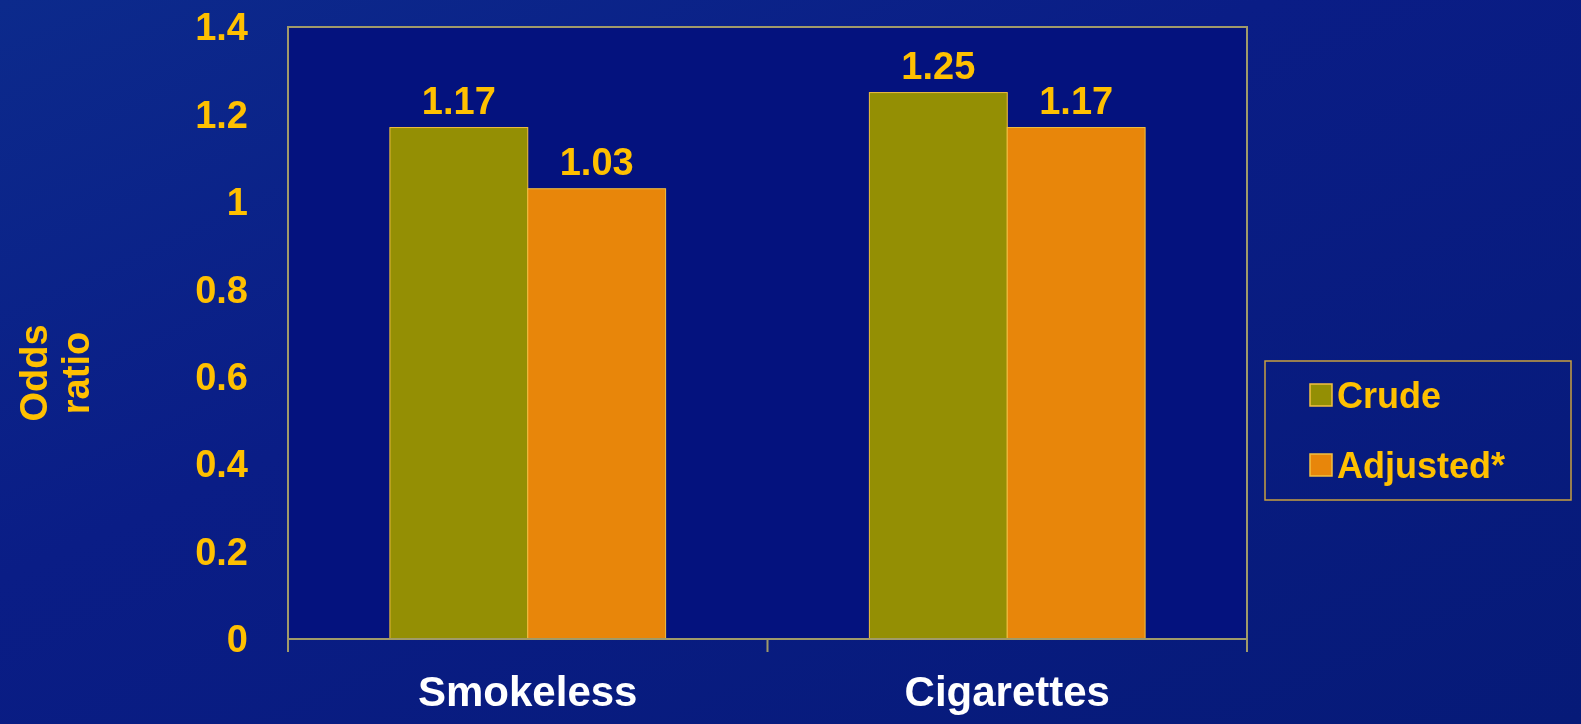 The height and width of the screenshot is (724, 1581). Describe the element at coordinates (1007, 691) in the screenshot. I see `x-tick-label: Cigarettes` at that location.